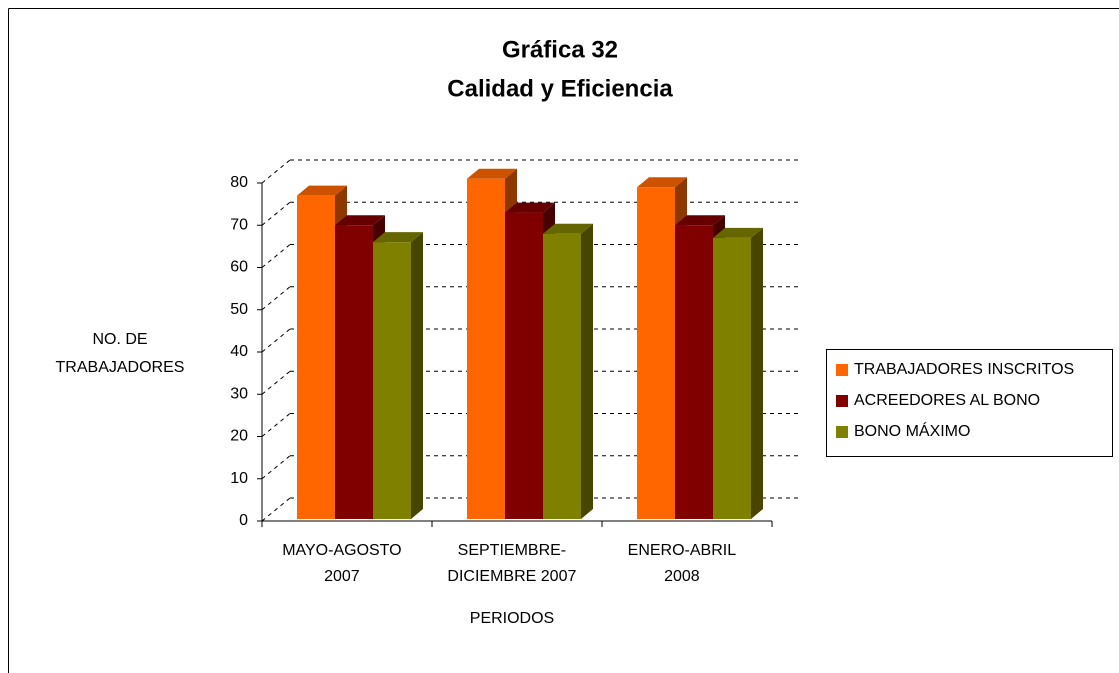 This screenshot has height=673, width=1119. I want to click on x-tick-label: 2007, so click(342, 576).